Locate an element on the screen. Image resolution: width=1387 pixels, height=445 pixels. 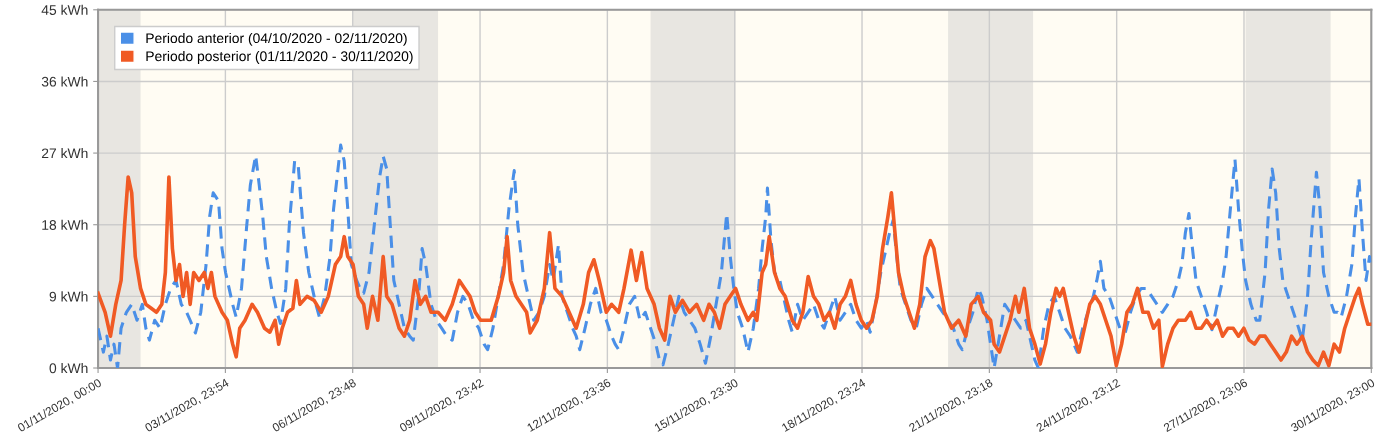
y-tick-label: 27 kWh is located at coordinates (64, 153).